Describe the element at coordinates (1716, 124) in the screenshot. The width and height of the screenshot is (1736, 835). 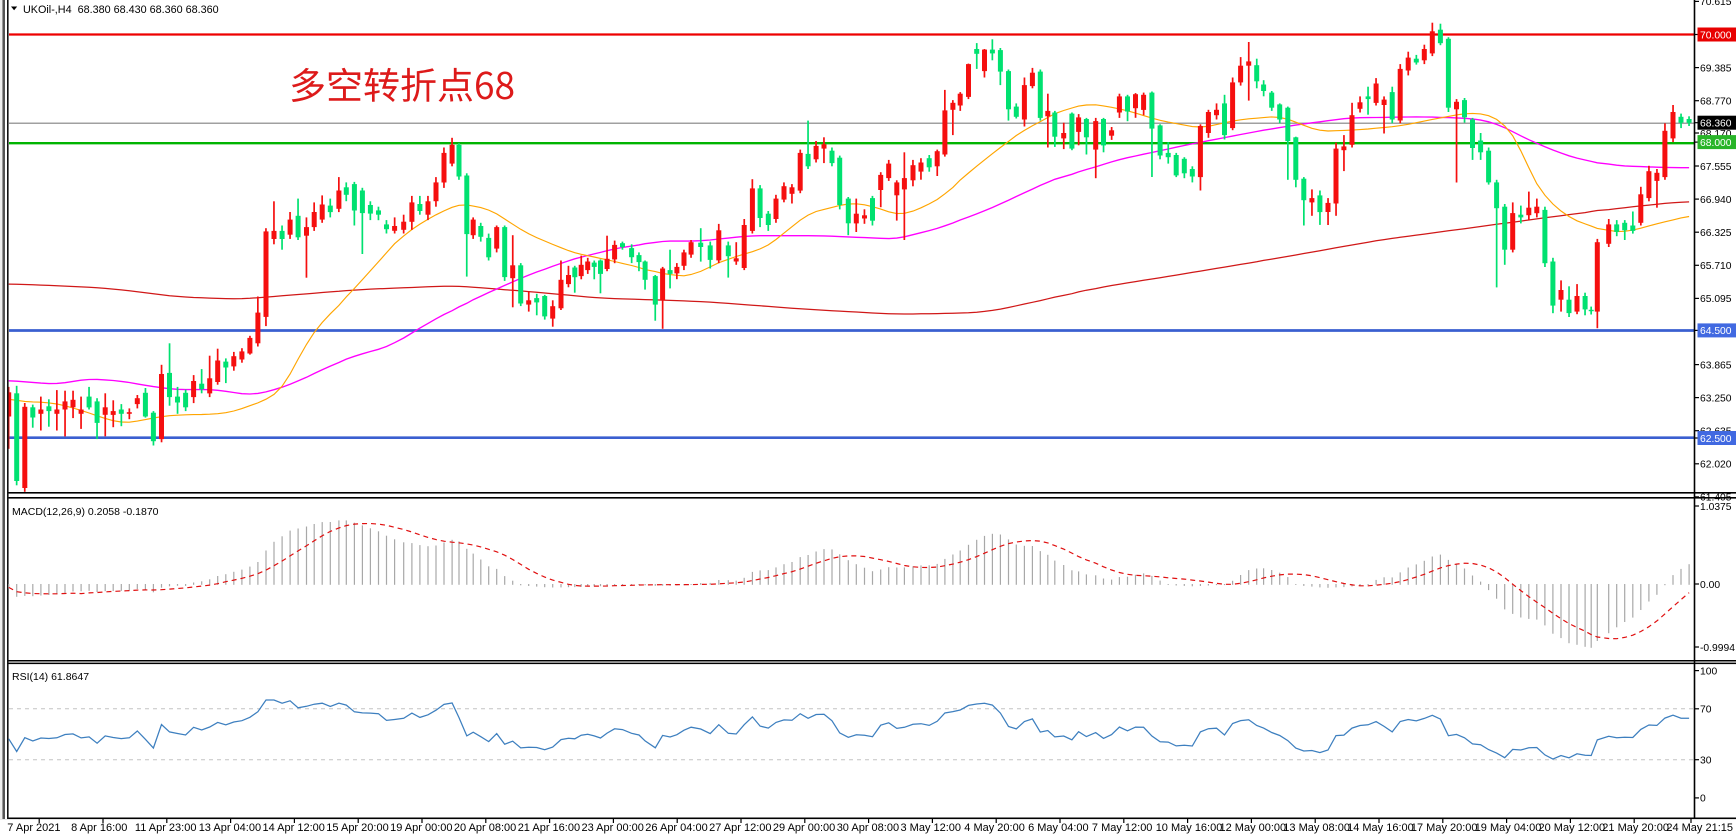
I see `svg-text: 68.360` at that location.